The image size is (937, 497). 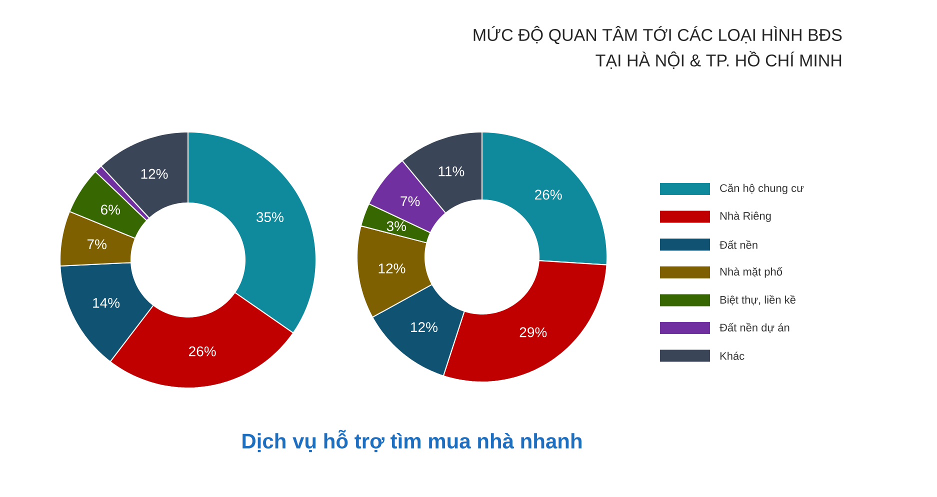 What do you see at coordinates (270, 217) in the screenshot?
I see `data-label: 35%` at bounding box center [270, 217].